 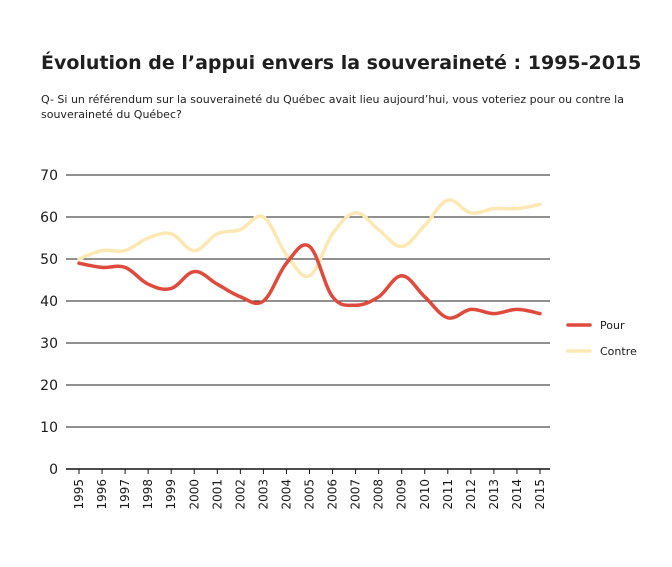 I want to click on y-tick-label-40: 40, so click(x=49, y=302).